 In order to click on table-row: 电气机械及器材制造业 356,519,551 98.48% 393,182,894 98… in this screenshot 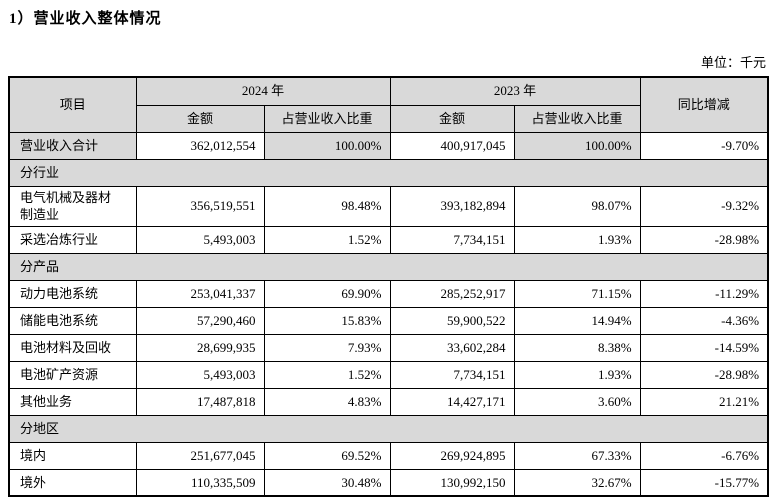, I will do `click(388, 206)`.